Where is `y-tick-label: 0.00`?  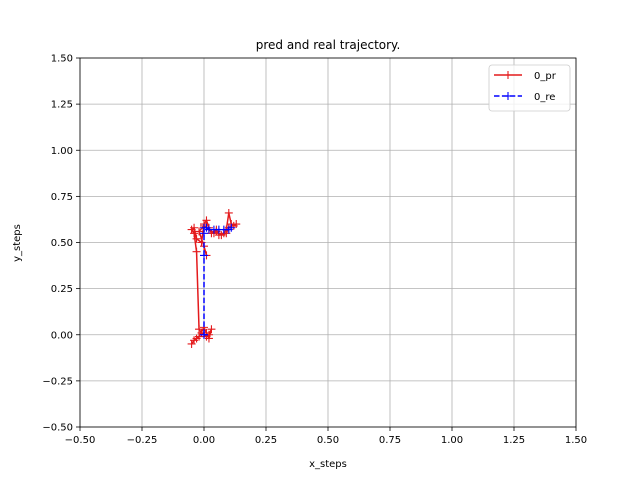
y-tick-label: 0.00 is located at coordinates (62, 335).